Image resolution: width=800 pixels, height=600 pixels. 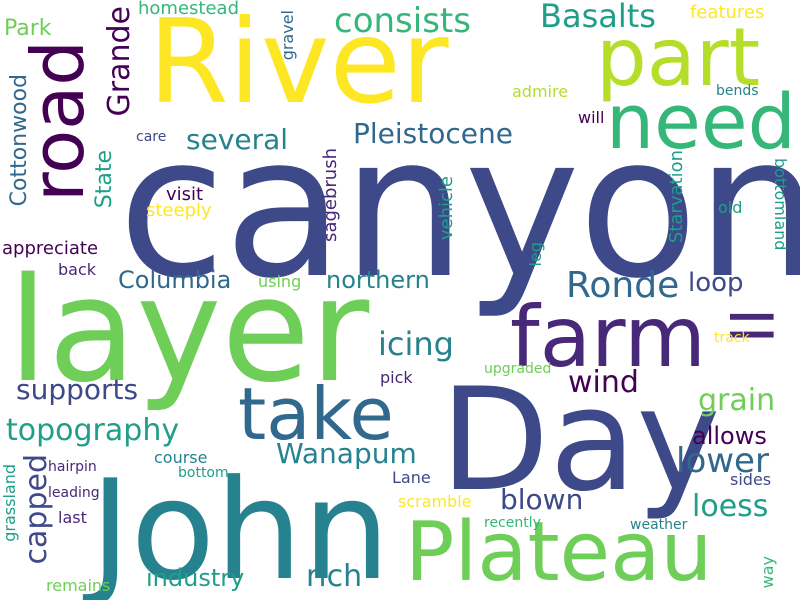 I want to click on word-john: John, so click(x=240, y=525).